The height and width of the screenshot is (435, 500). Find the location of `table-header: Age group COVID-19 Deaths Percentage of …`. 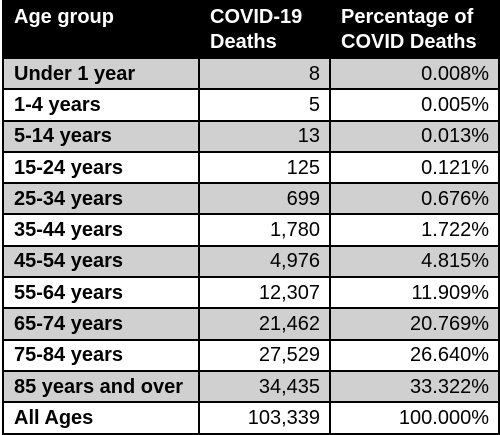

table-header: Age group COVID-19 Deaths Percentage of … is located at coordinates (251, 29).